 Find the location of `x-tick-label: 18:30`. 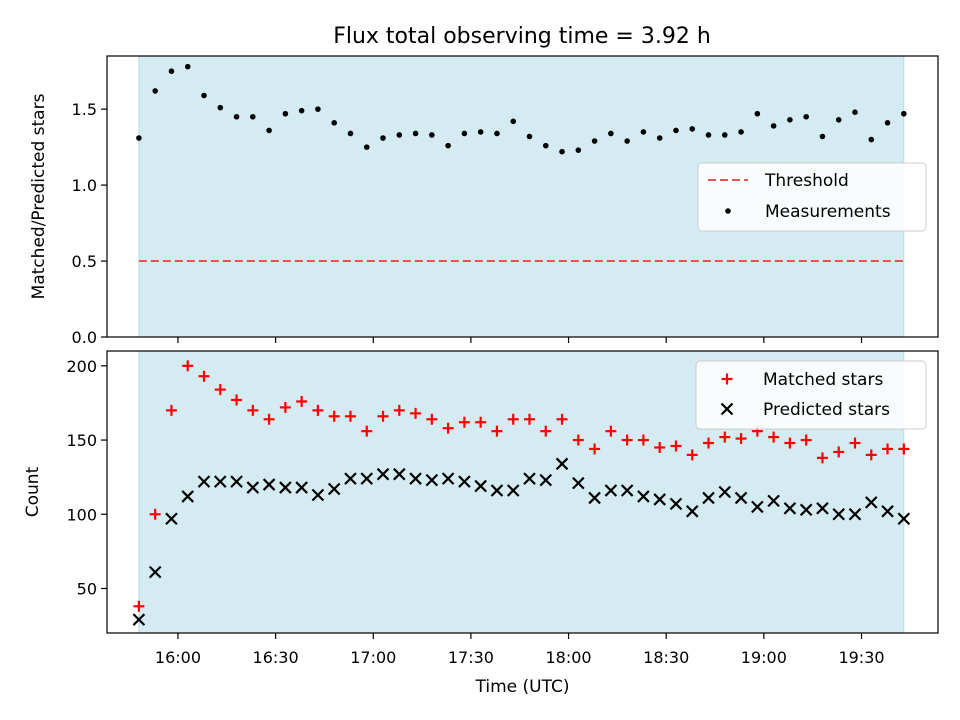

x-tick-label: 18:30 is located at coordinates (666, 657).